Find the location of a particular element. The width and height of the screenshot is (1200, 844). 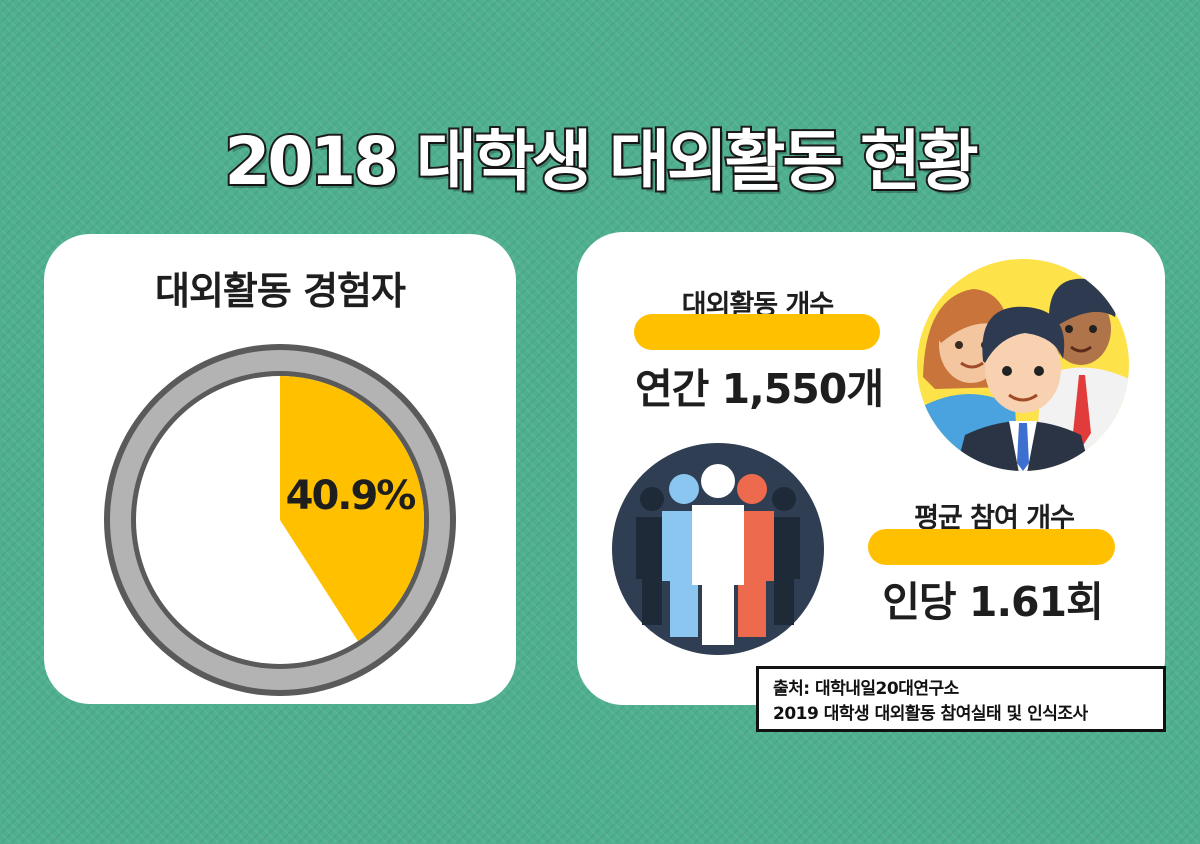

stat-average-participation-label: 평균 참여 개수 is located at coordinates (994, 518).